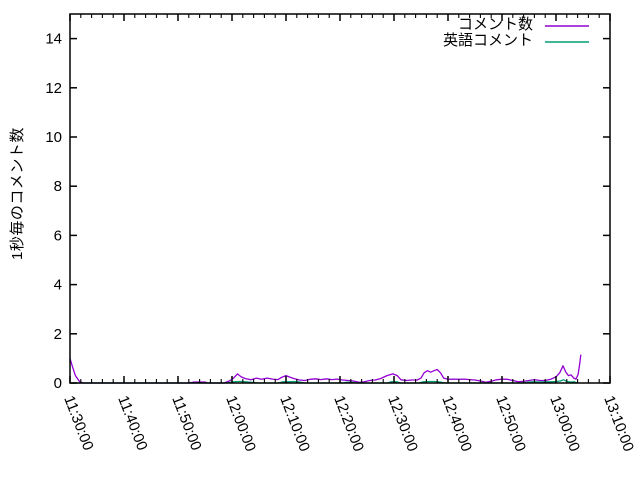 The width and height of the screenshot is (640, 480). Describe the element at coordinates (53, 39) in the screenshot. I see `y-tick-label: 14` at that location.